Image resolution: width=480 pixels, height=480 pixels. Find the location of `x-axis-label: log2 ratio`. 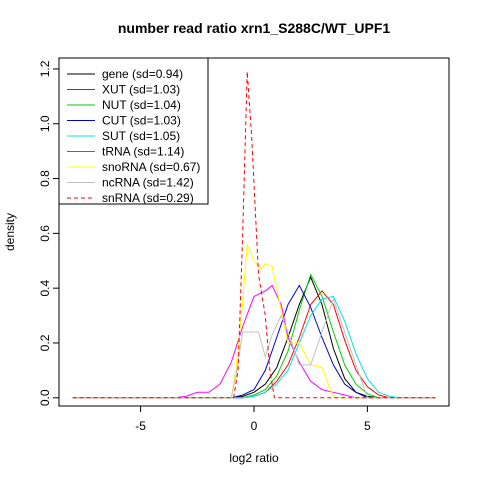

x-axis-label: log2 ratio is located at coordinates (254, 458).